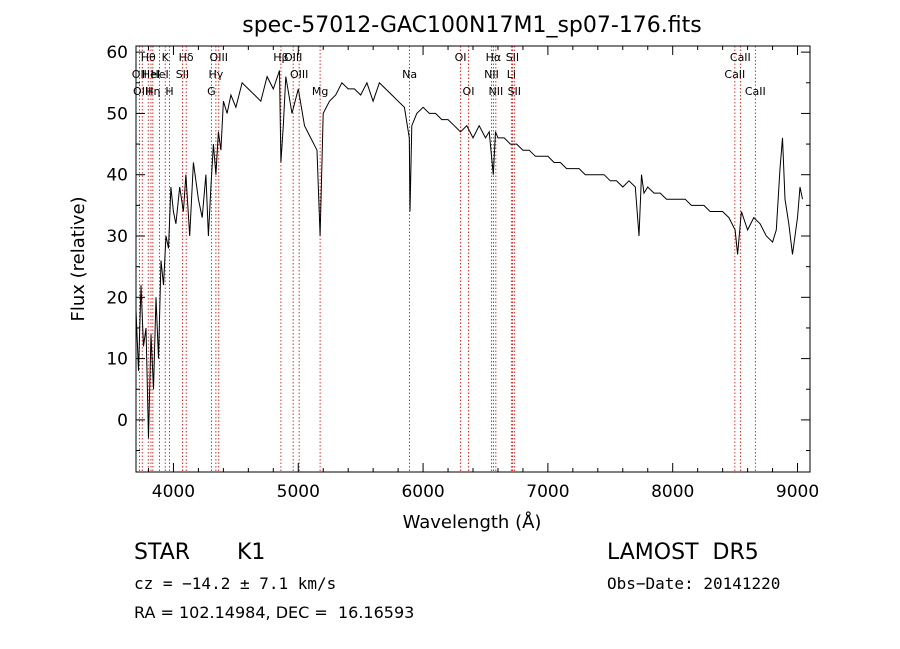  I want to click on observation-date: Obs−Date: 20141220, so click(694, 583).